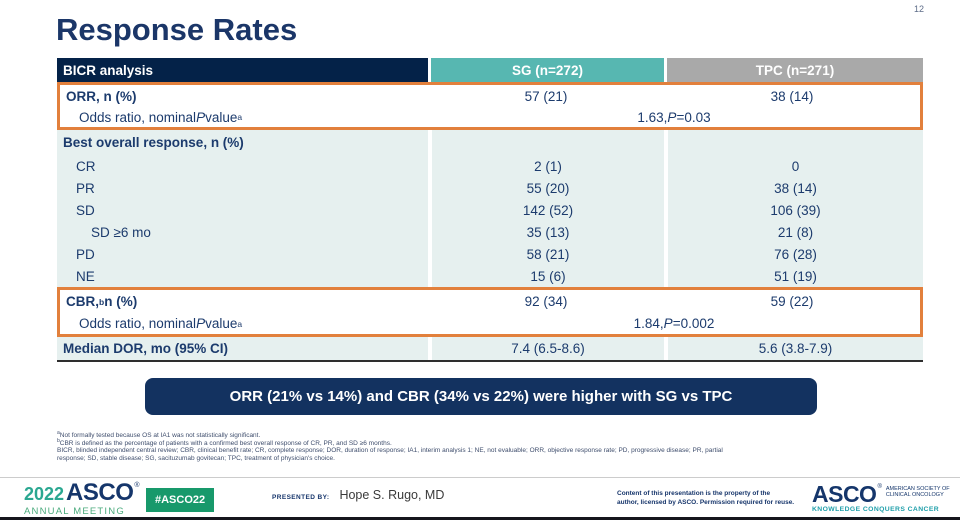 The width and height of the screenshot is (960, 525). What do you see at coordinates (546, 188) in the screenshot?
I see `pr-sg-value: 55 (20)` at bounding box center [546, 188].